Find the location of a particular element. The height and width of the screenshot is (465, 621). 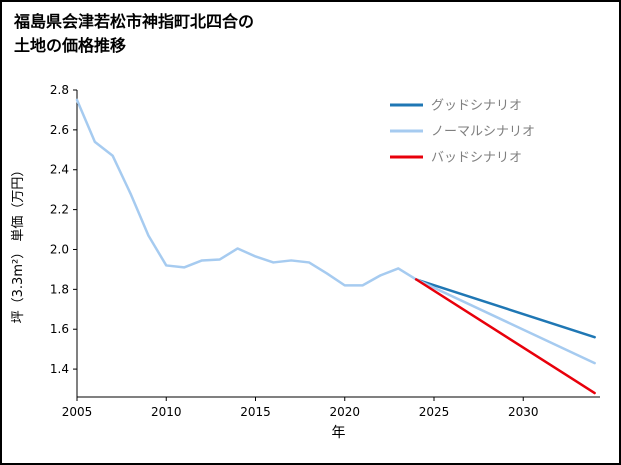

y-tick-label: 2.2 is located at coordinates (59, 210).